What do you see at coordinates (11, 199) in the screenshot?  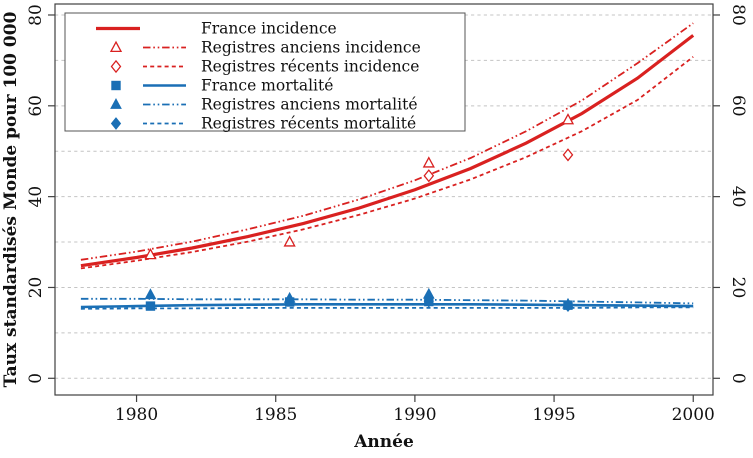 I see `y-axis-title: Taux standardisés Monde pour 100 000` at bounding box center [11, 199].